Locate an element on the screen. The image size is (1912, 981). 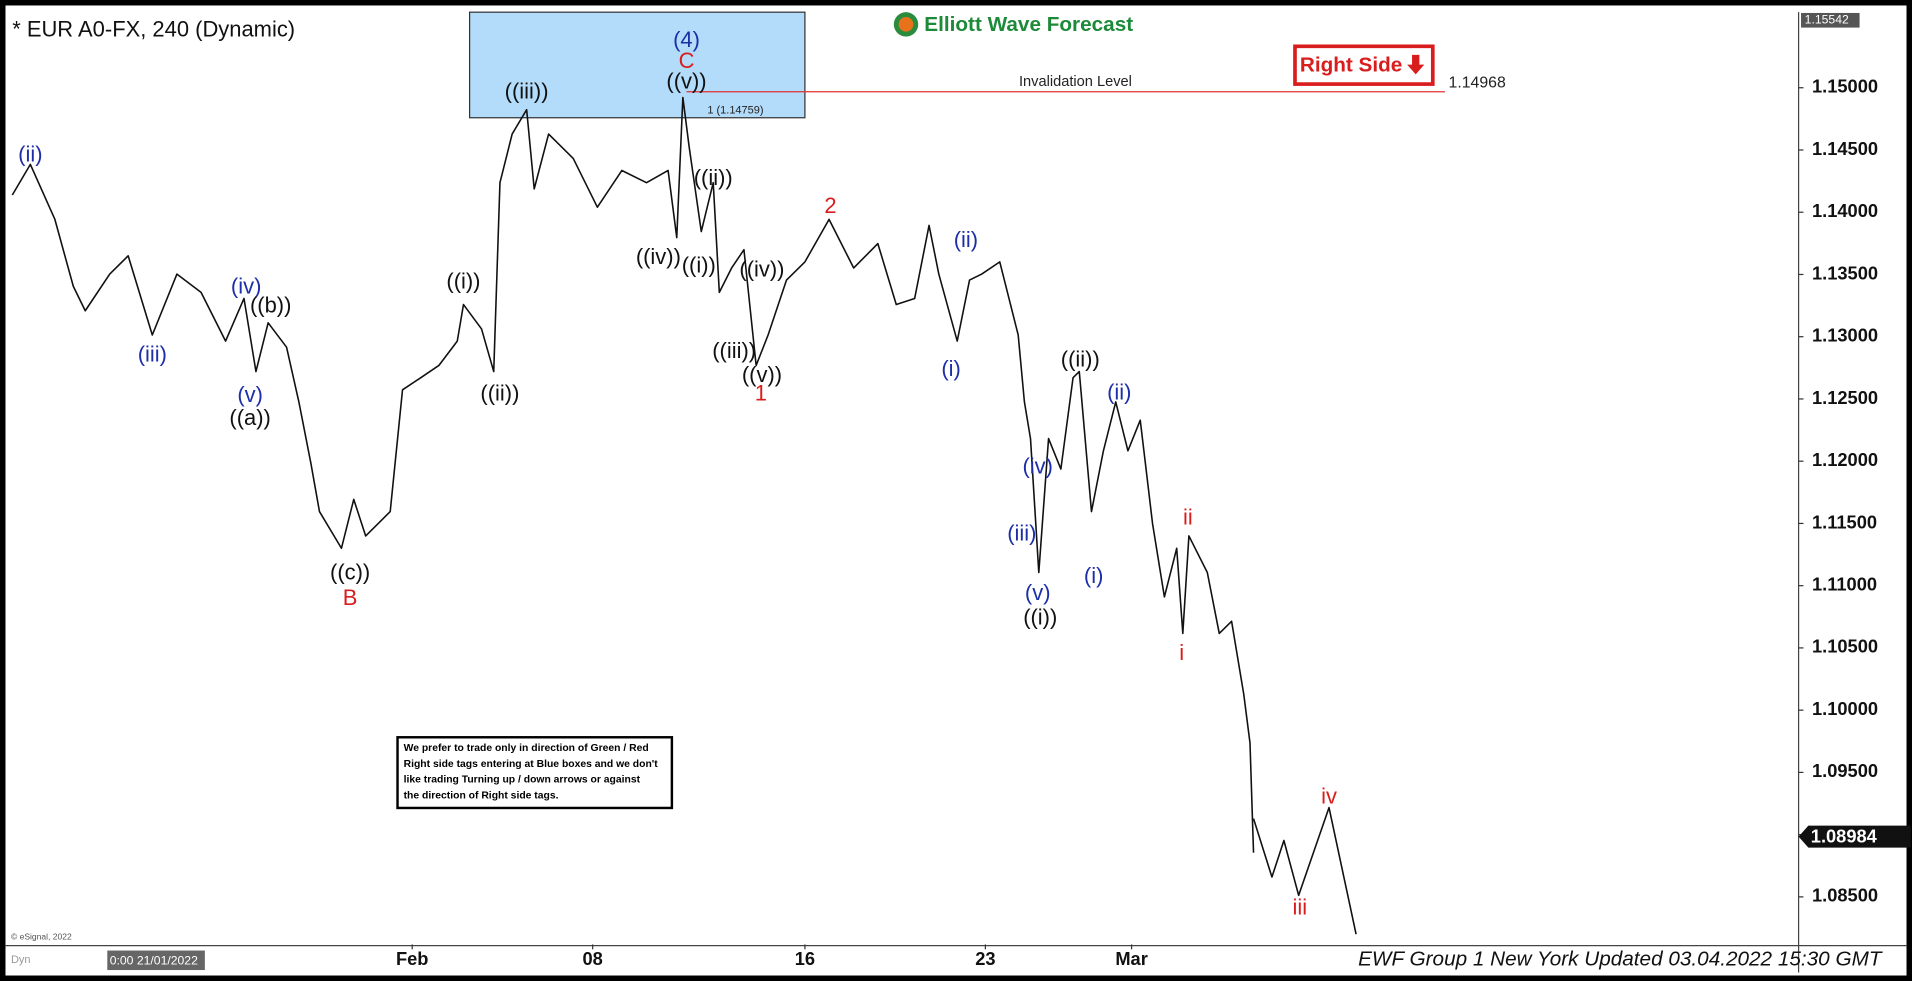
cursor-time: 0:00 21/01/2022 is located at coordinates (154, 961).